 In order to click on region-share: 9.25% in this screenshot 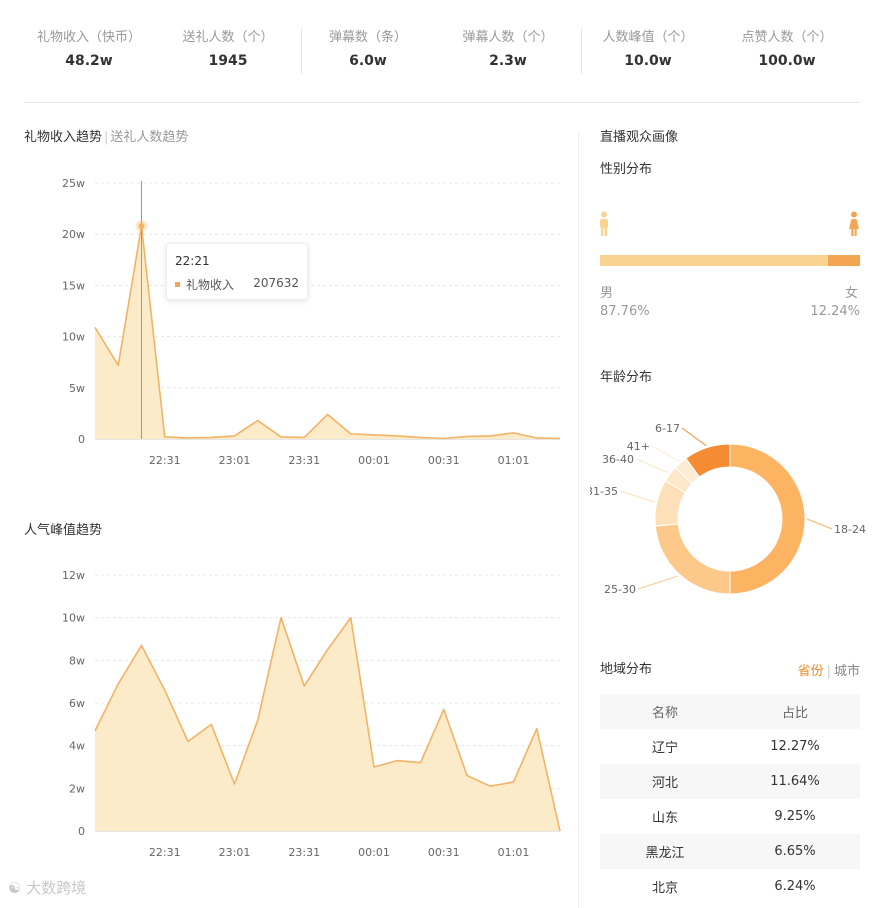, I will do `click(795, 816)`.